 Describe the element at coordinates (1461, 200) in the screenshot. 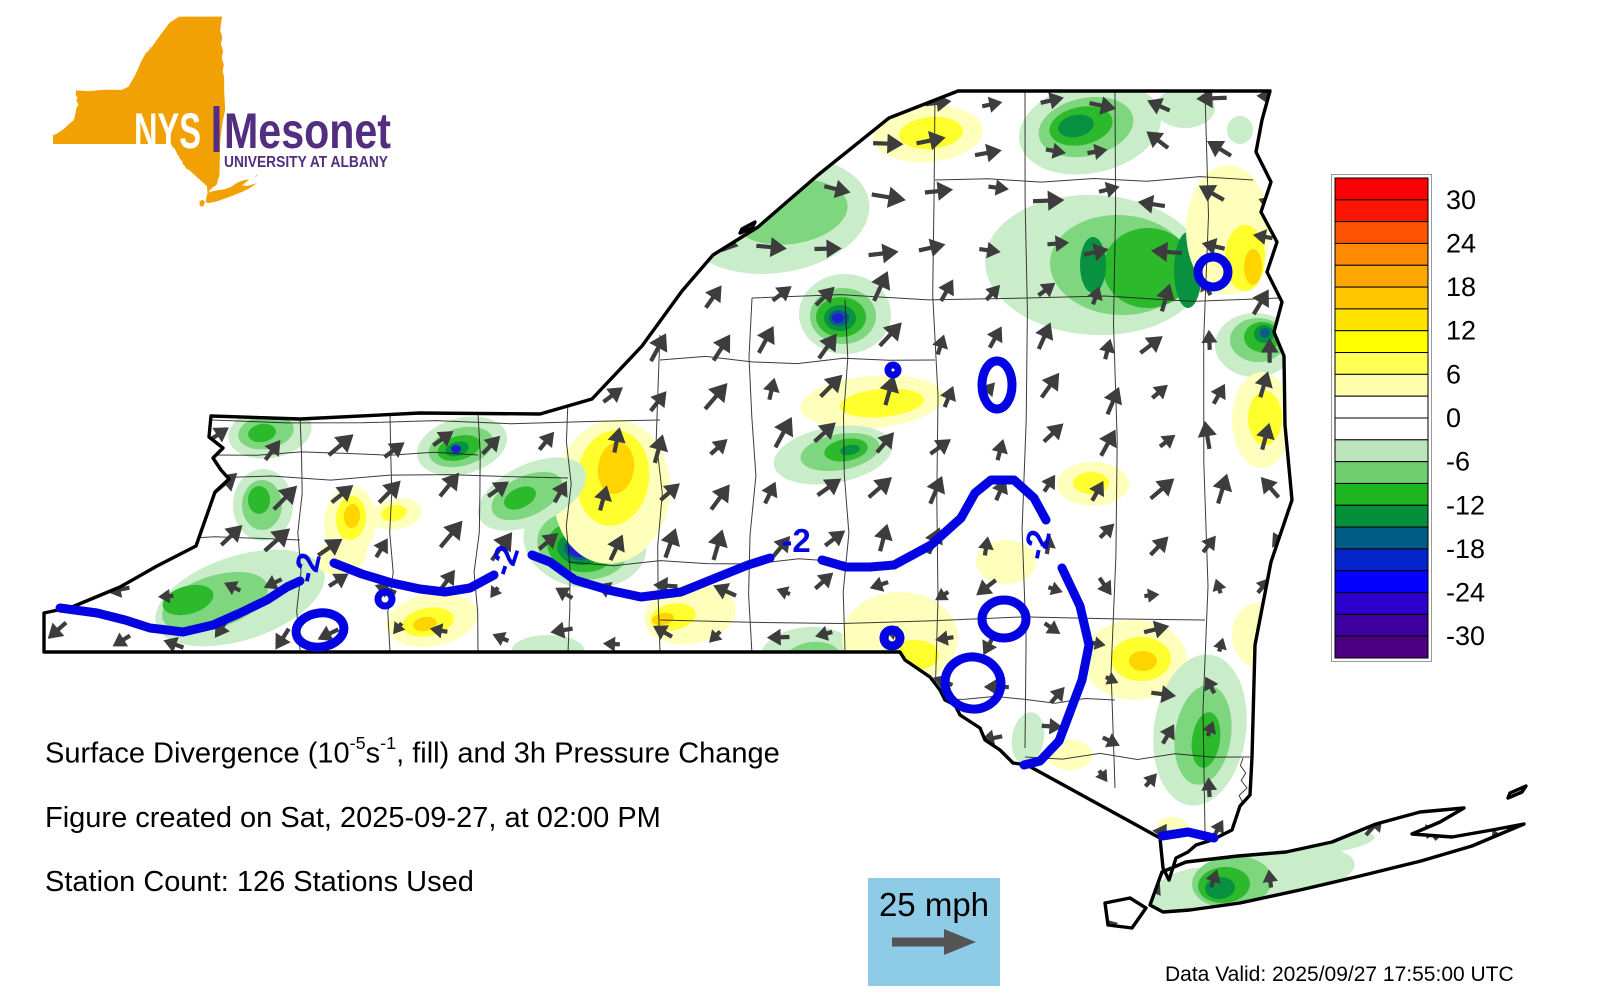

I see `colorbar-tick-label: 30` at that location.